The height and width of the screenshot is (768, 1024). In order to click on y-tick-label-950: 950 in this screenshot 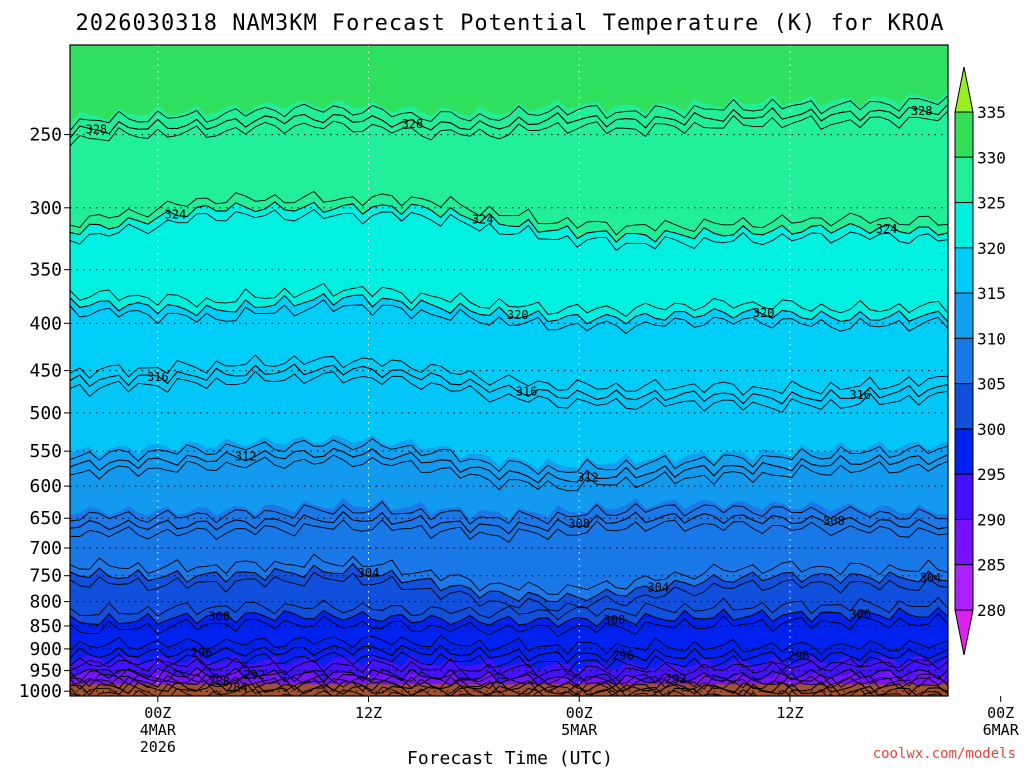, I will do `click(45, 671)`.